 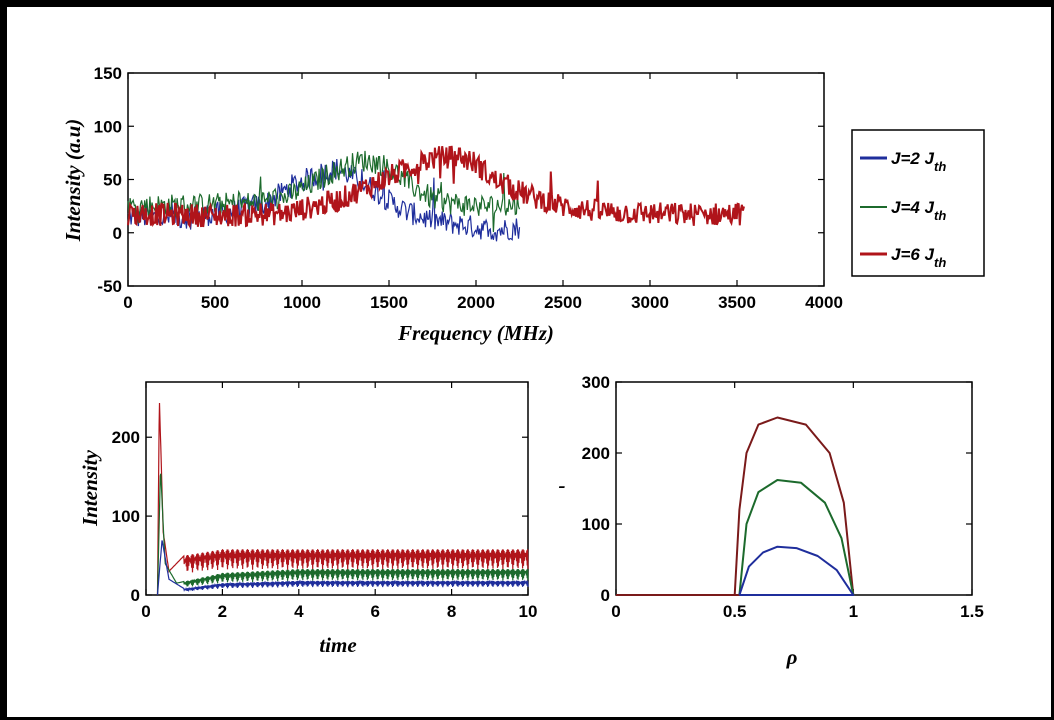 I want to click on spectrum-xtick: 4000, so click(x=824, y=302).